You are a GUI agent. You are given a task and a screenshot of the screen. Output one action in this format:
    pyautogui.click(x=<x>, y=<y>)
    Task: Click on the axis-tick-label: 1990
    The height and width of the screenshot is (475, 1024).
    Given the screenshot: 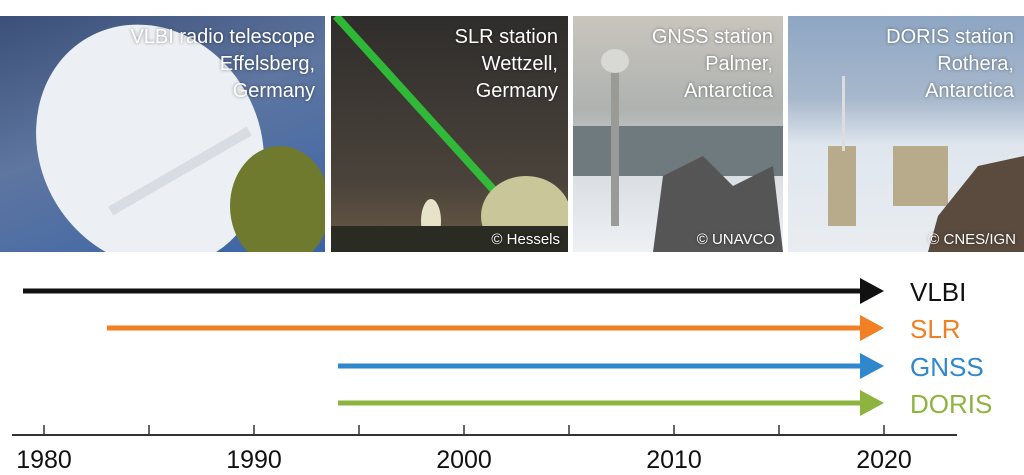 What is the action you would take?
    pyautogui.click(x=254, y=460)
    